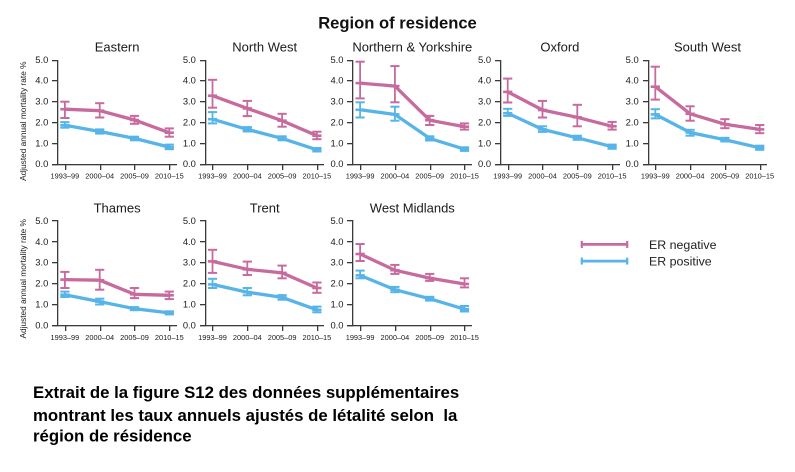 The width and height of the screenshot is (795, 472). Describe the element at coordinates (559, 47) in the screenshot. I see `svg-text: Oxford` at that location.